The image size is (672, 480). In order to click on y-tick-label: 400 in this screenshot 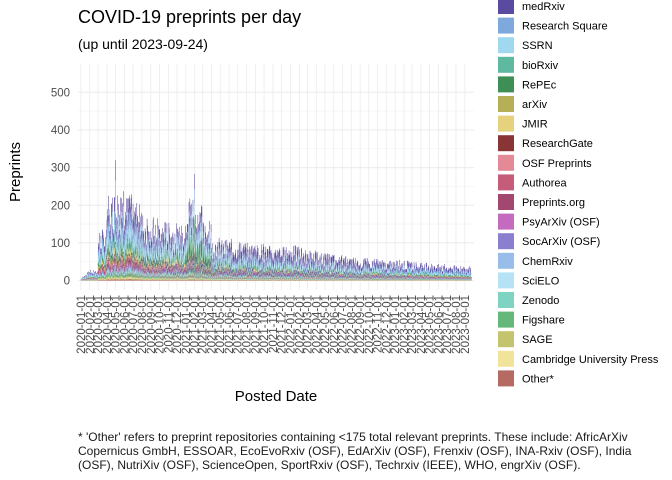, I will do `click(60, 131)`.